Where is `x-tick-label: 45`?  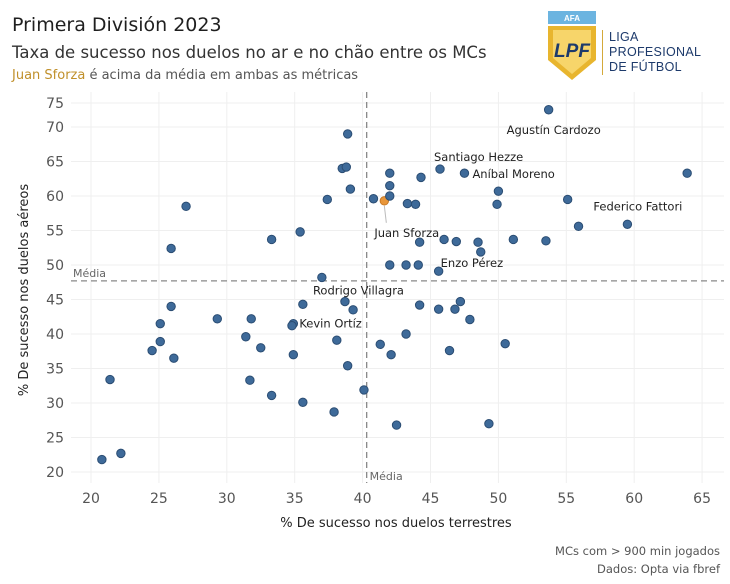 x-tick-label: 45 is located at coordinates (431, 499).